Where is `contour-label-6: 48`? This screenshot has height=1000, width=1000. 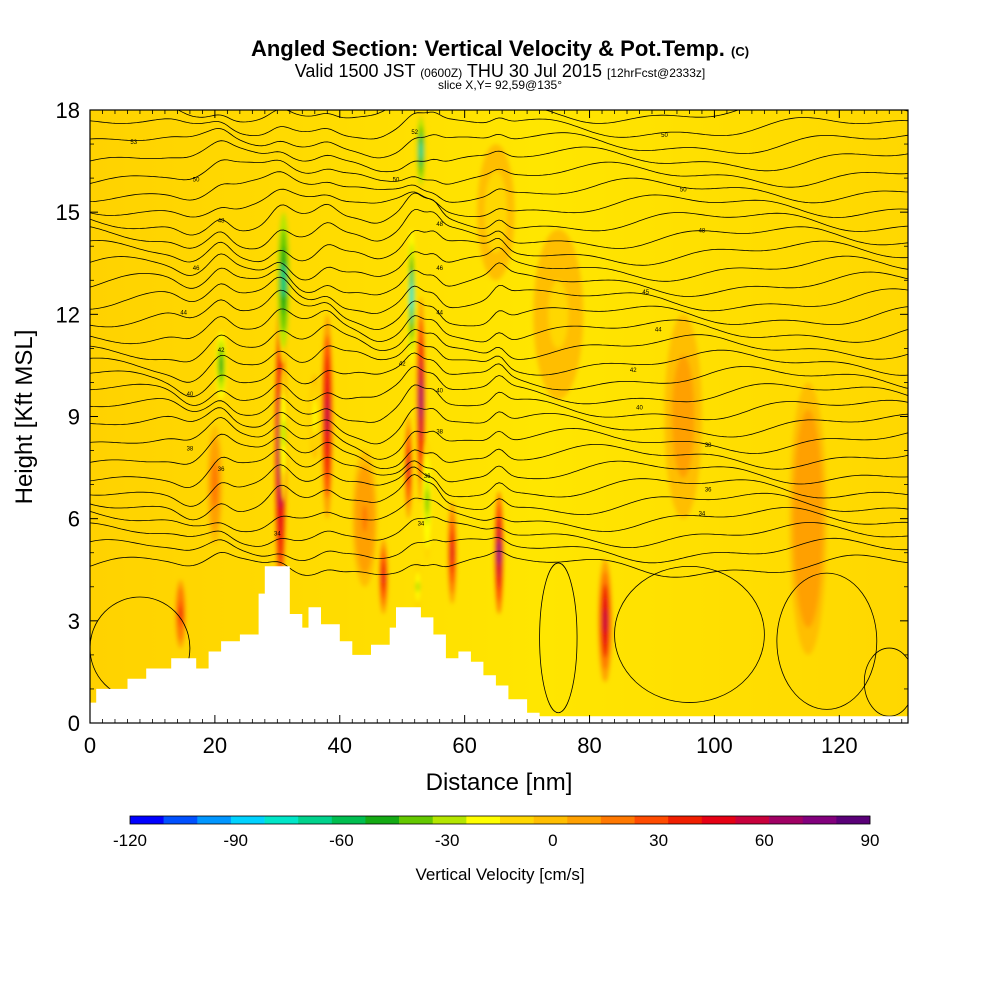
contour-label-6: 48 is located at coordinates (221, 221).